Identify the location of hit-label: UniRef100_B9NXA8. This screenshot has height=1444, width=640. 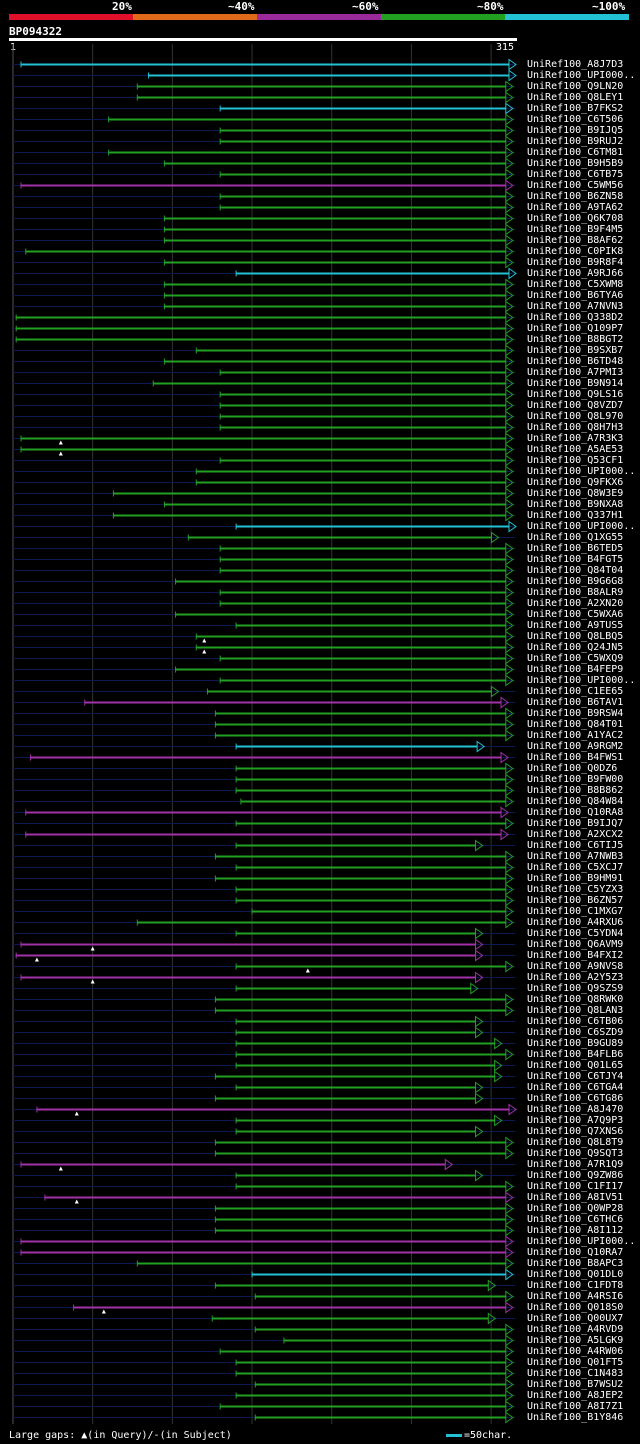
(575, 504).